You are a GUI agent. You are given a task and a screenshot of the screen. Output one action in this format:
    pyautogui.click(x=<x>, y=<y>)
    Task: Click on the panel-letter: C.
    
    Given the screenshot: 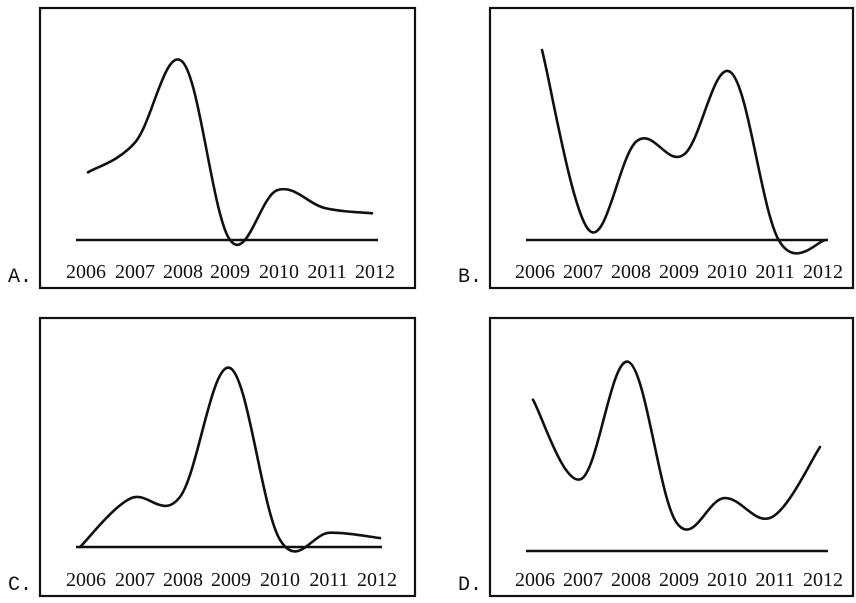 What is the action you would take?
    pyautogui.click(x=20, y=585)
    